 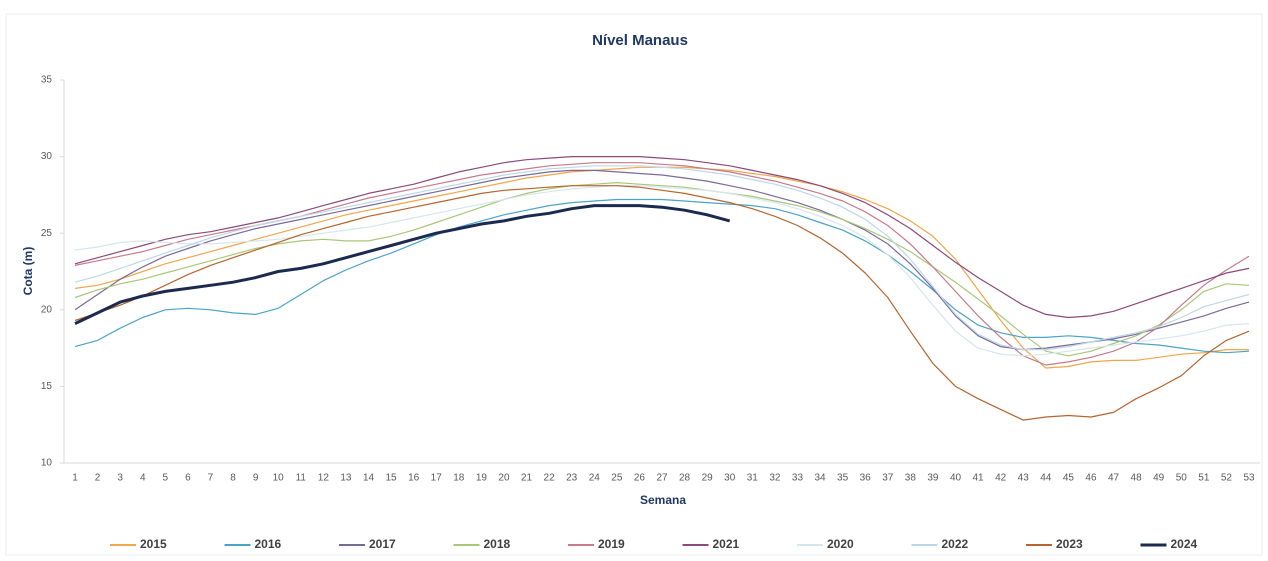 I want to click on legend-label: 2020, so click(x=840, y=544).